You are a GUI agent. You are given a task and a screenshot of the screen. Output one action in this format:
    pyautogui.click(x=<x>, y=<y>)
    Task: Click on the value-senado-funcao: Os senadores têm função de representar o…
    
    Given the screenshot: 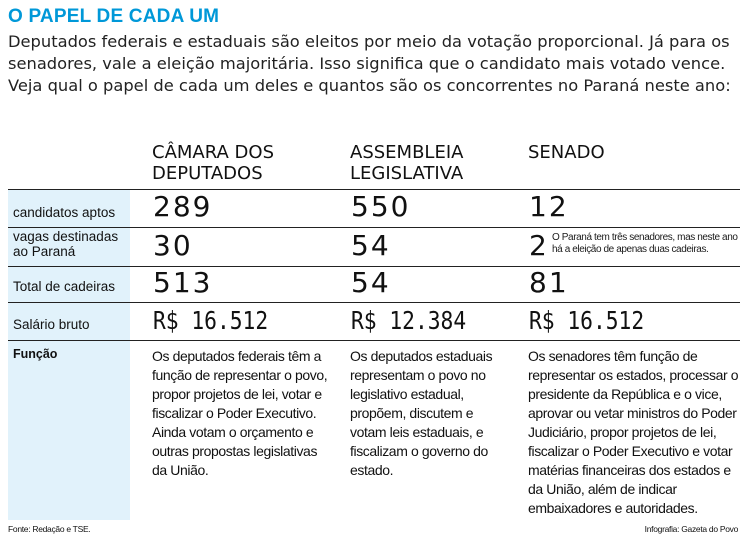 What is the action you would take?
    pyautogui.click(x=633, y=432)
    